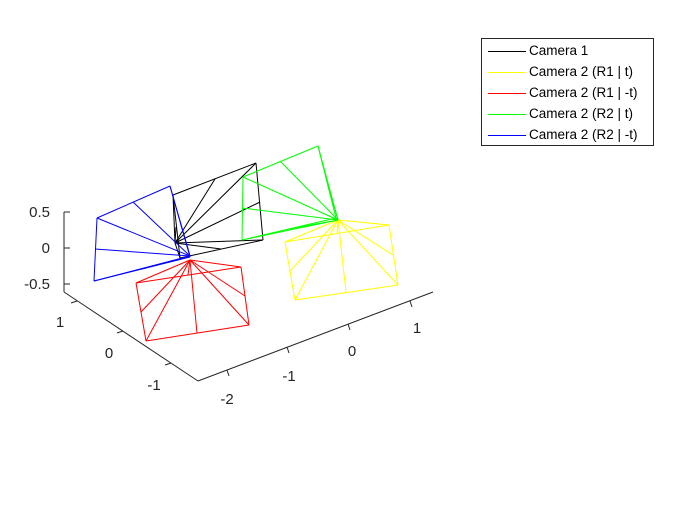 This screenshot has width=700, height=525. I want to click on y-tick-label: 1, so click(60, 322).